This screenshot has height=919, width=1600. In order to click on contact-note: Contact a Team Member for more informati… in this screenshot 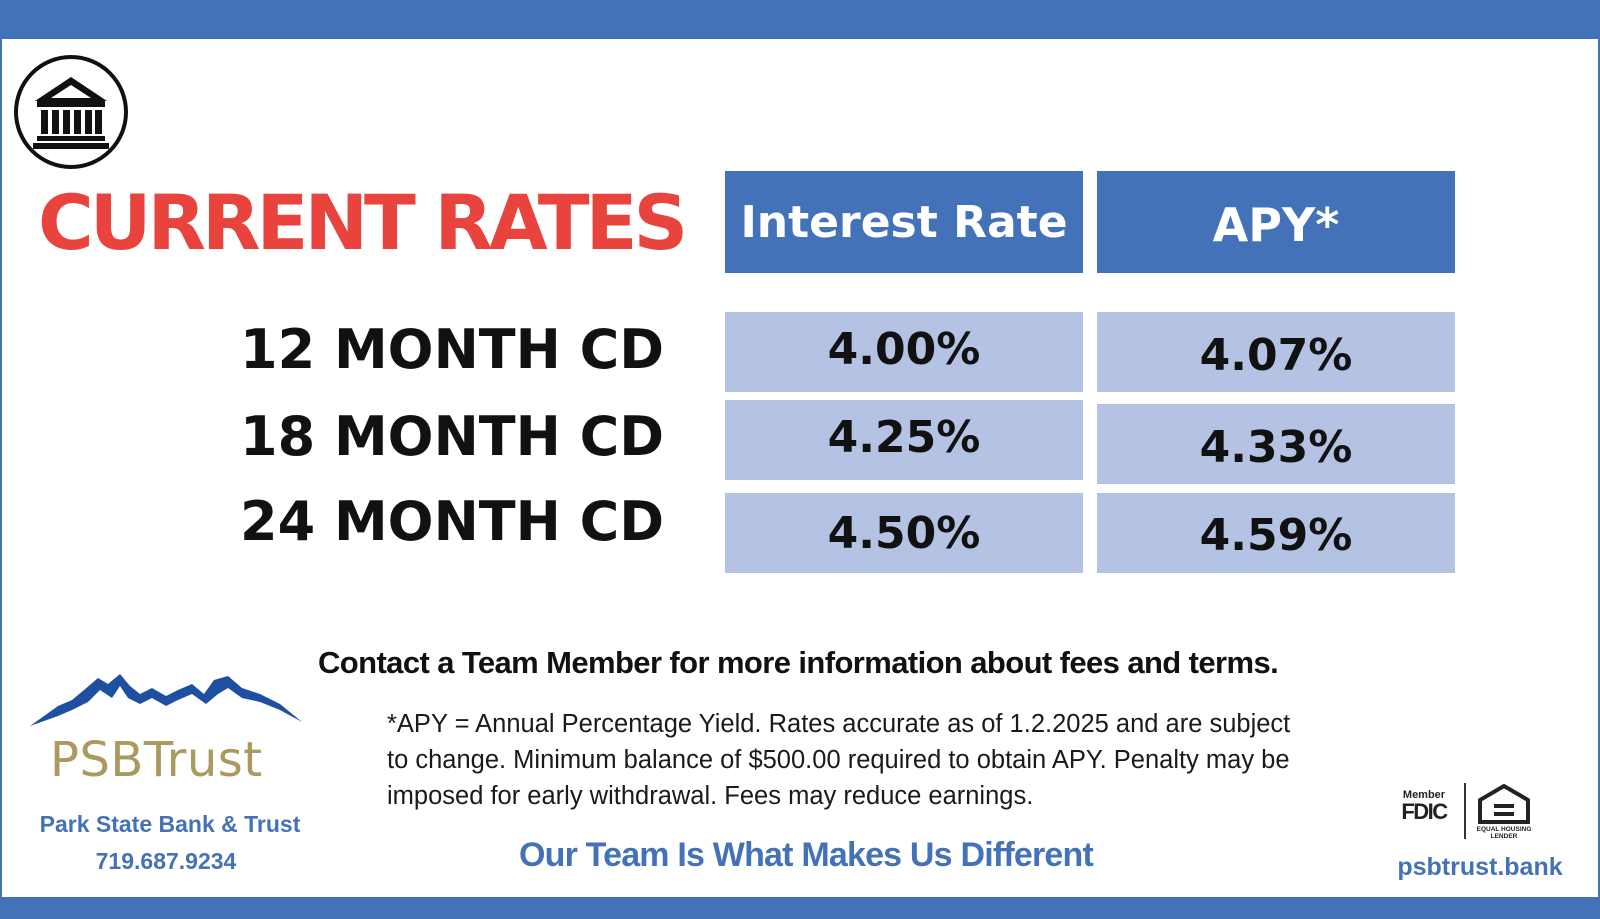, I will do `click(798, 662)`.